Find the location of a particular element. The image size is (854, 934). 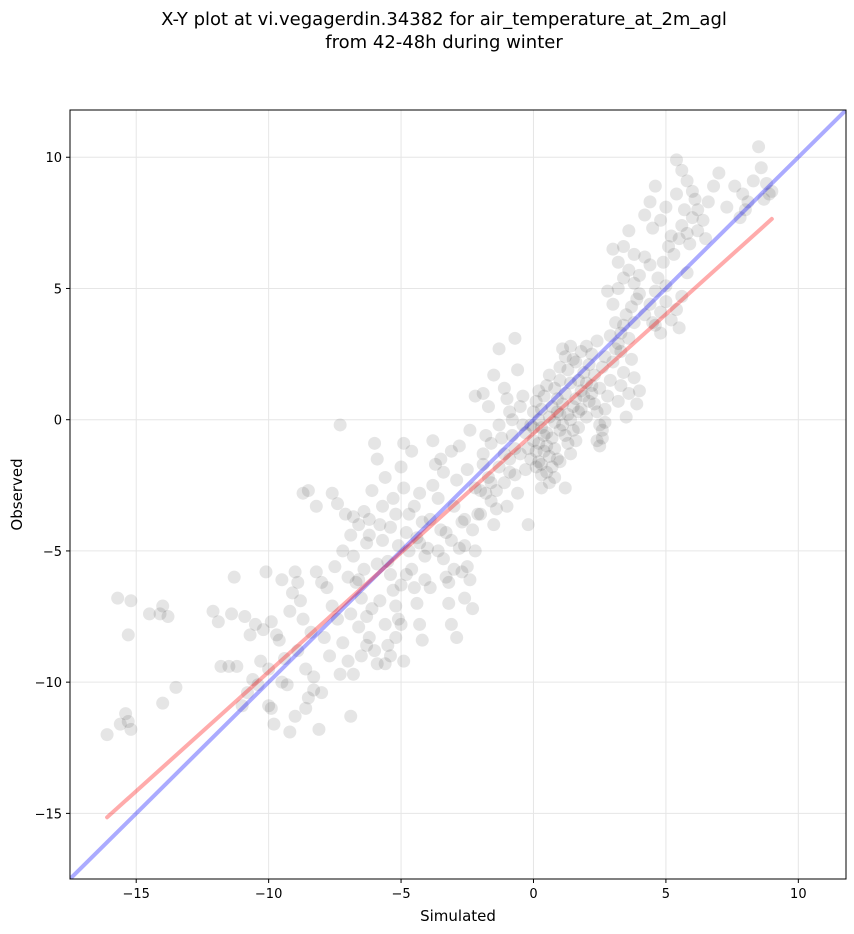

y-tick-label: 5 is located at coordinates (58, 289).